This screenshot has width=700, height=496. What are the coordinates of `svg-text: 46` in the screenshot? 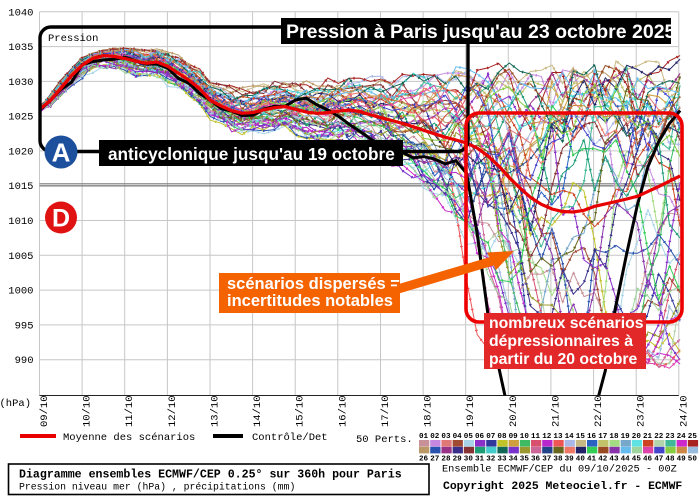 It's located at (648, 460).